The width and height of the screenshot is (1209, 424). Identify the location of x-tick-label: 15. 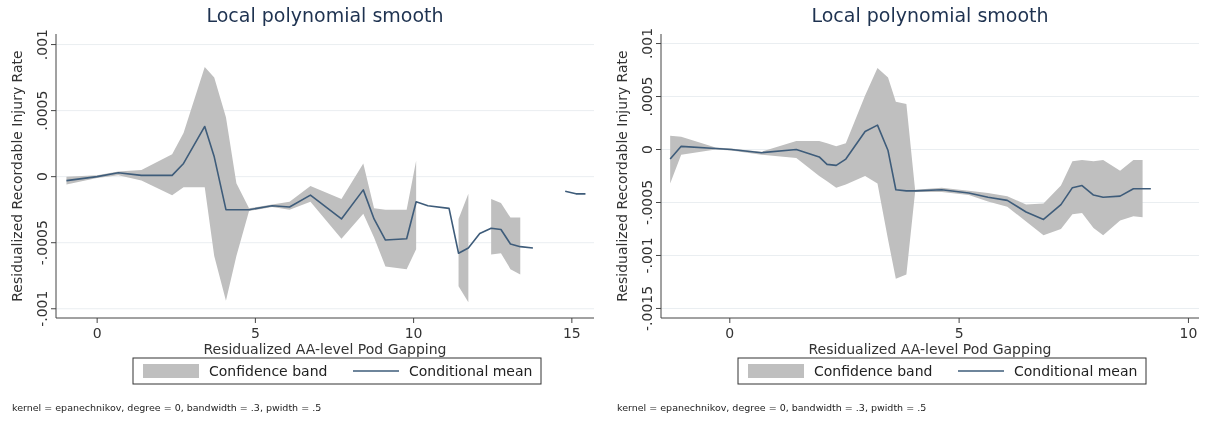
(571, 333).